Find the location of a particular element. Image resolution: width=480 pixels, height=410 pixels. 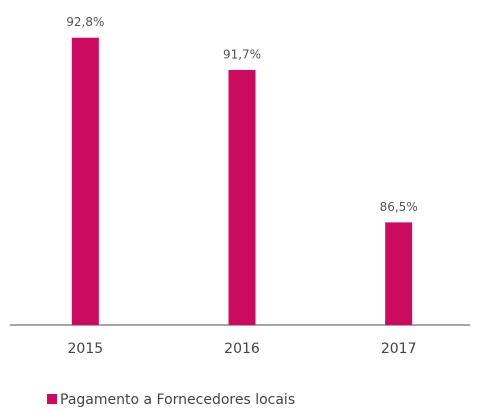

legend-swatch is located at coordinates (52, 399).